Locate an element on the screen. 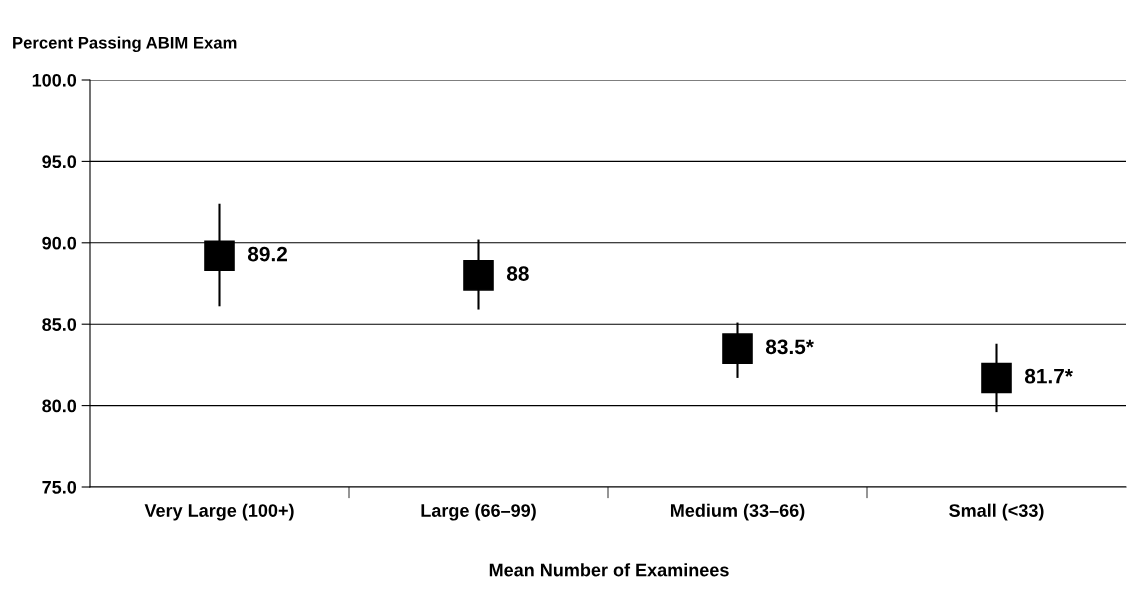  y-tick-label: 85.0 is located at coordinates (59, 324).